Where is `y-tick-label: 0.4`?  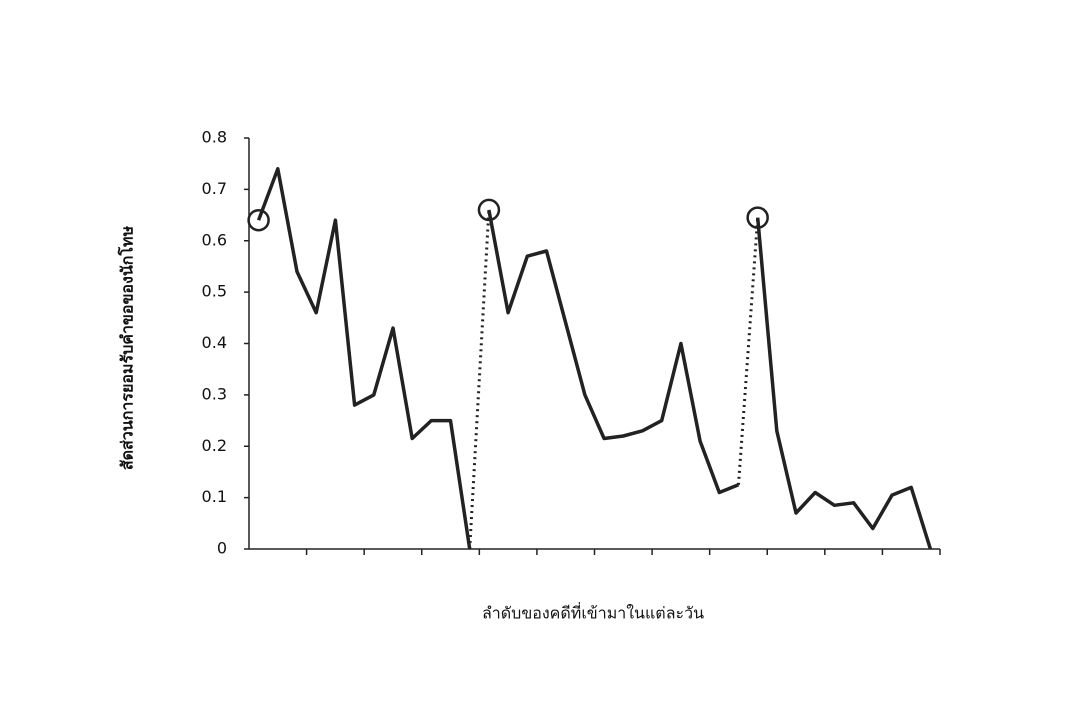
y-tick-label: 0.4 is located at coordinates (214, 342).